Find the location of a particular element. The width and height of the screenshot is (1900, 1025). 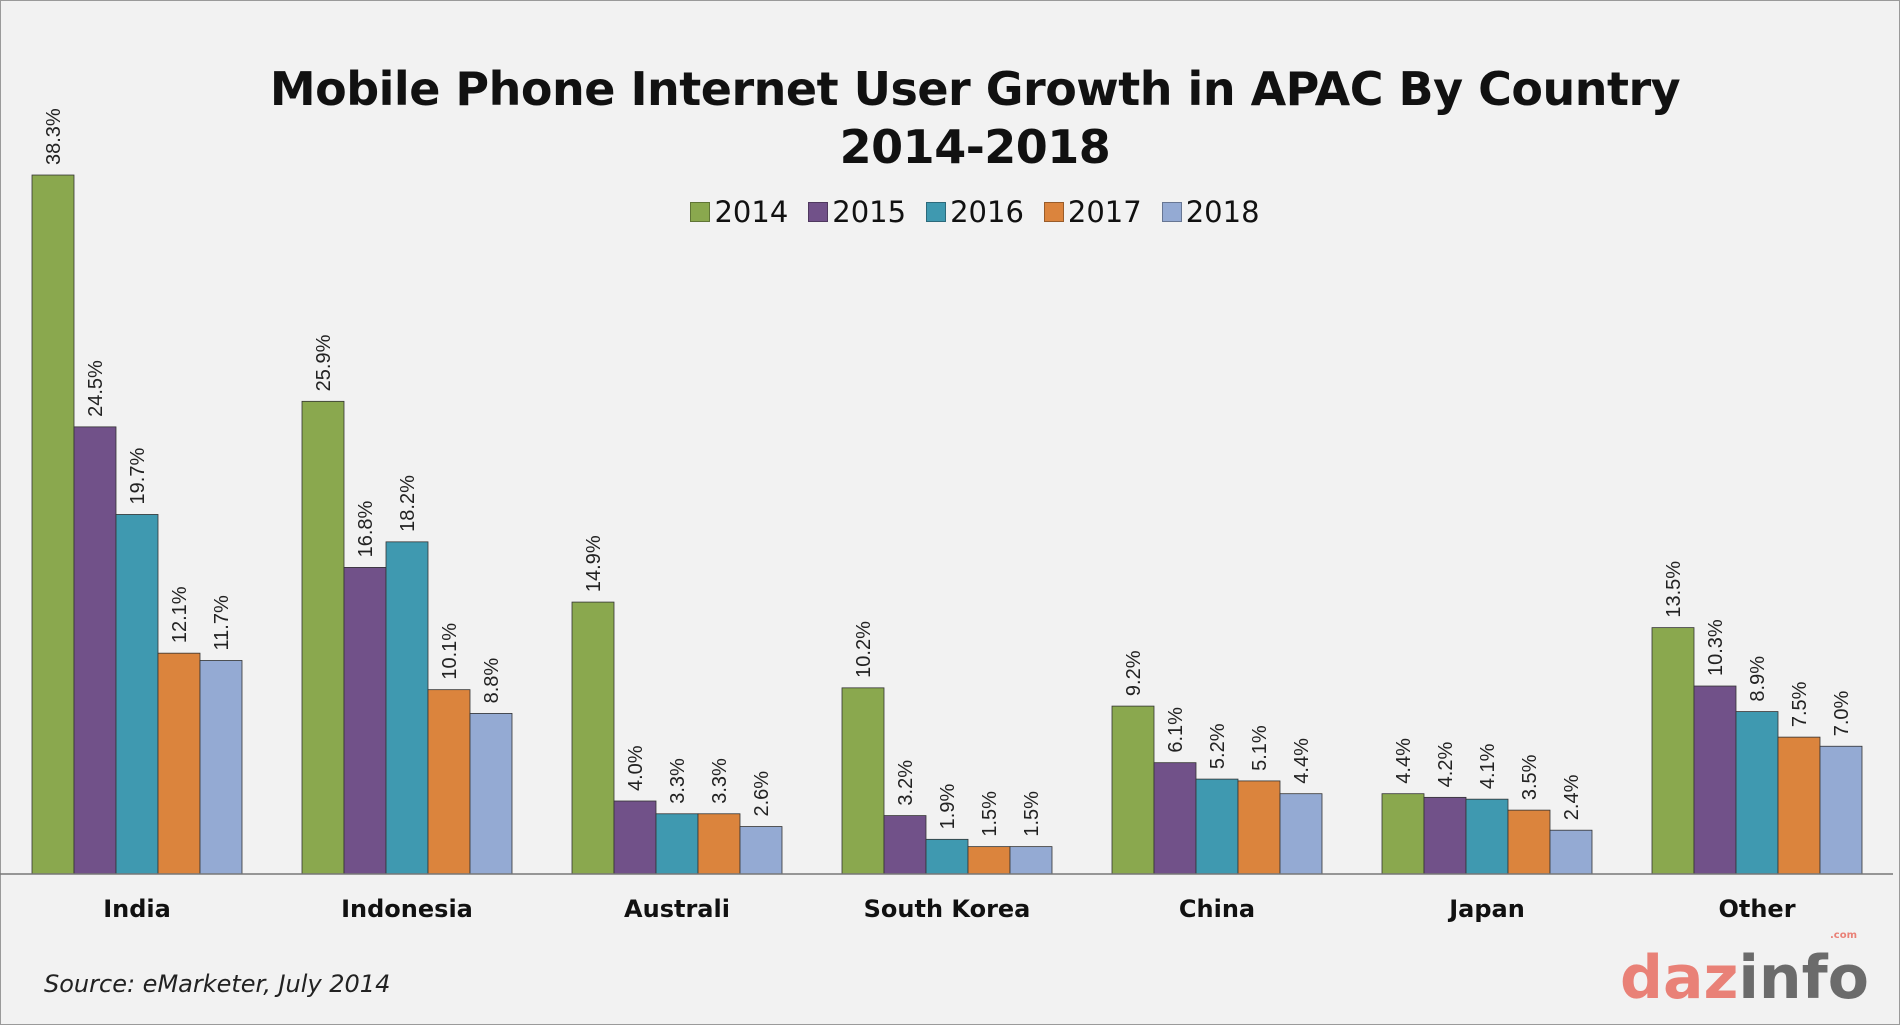

category-label: India is located at coordinates (137, 909).